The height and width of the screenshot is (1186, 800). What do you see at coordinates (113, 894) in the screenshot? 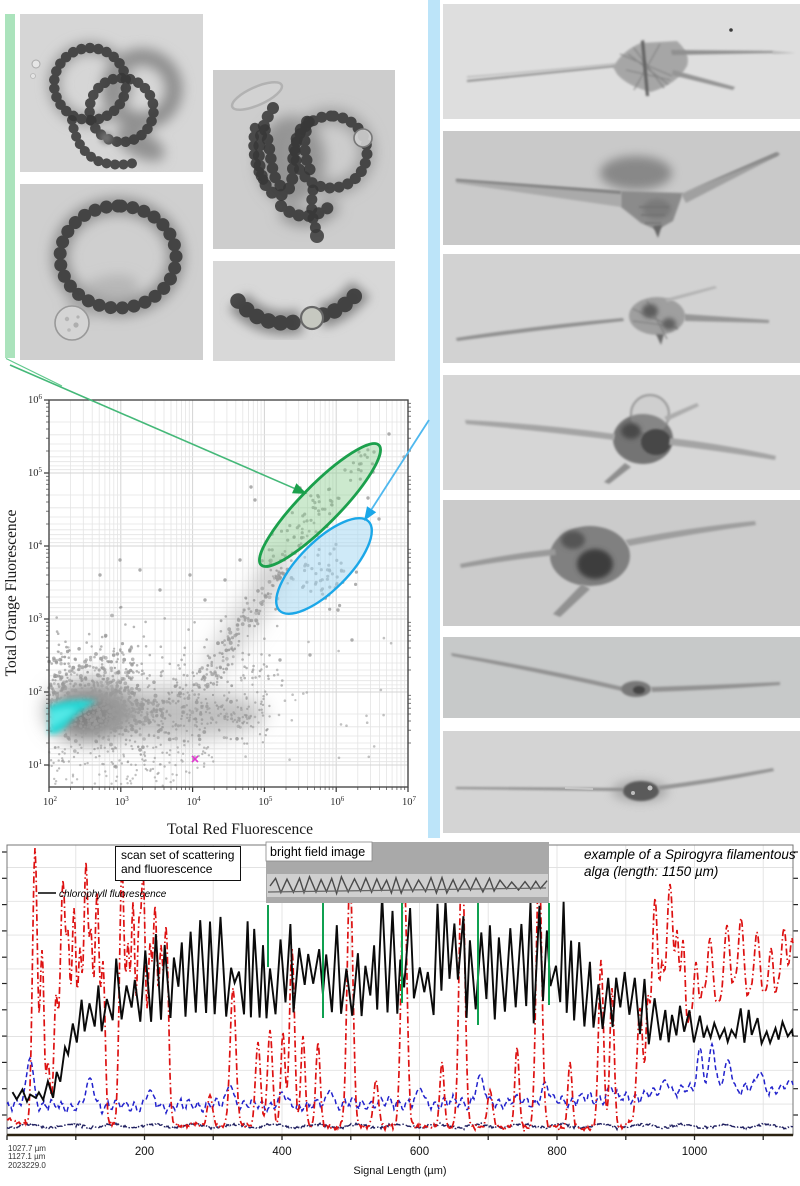
I see `svg-text: chlorophyll fluorescence` at bounding box center [113, 894].